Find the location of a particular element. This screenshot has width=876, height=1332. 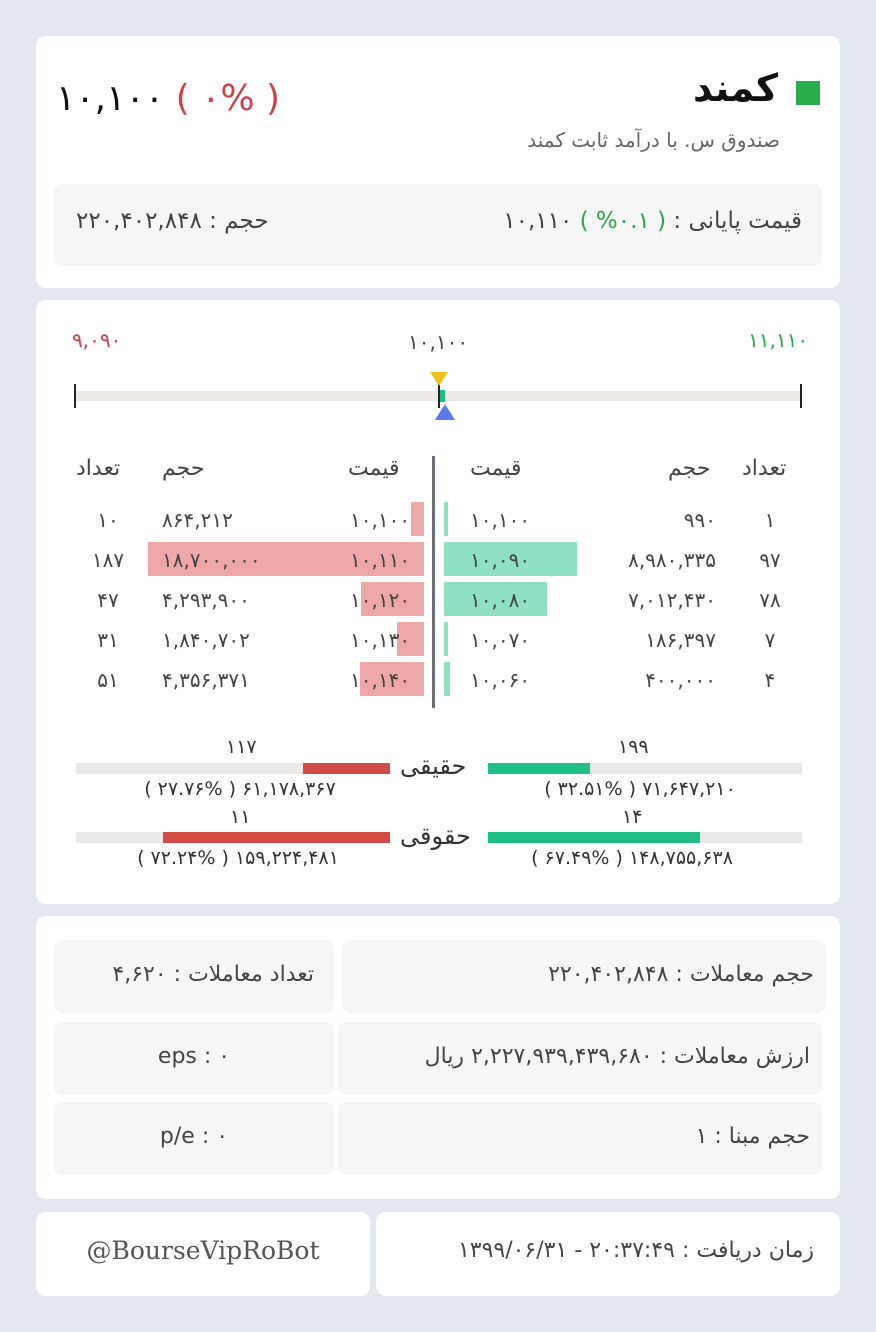

trade-count-panel: تعداد معاملات : ۴,۶۲۰ is located at coordinates (194, 976).